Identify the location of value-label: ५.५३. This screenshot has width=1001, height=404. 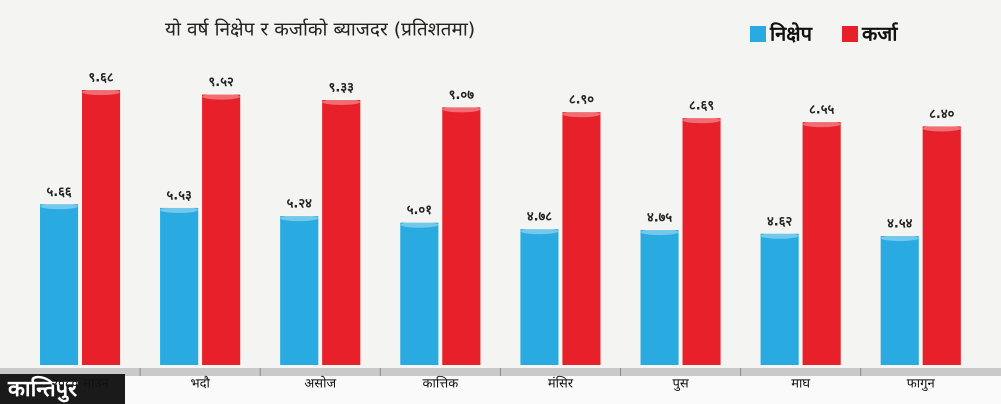
(179, 195).